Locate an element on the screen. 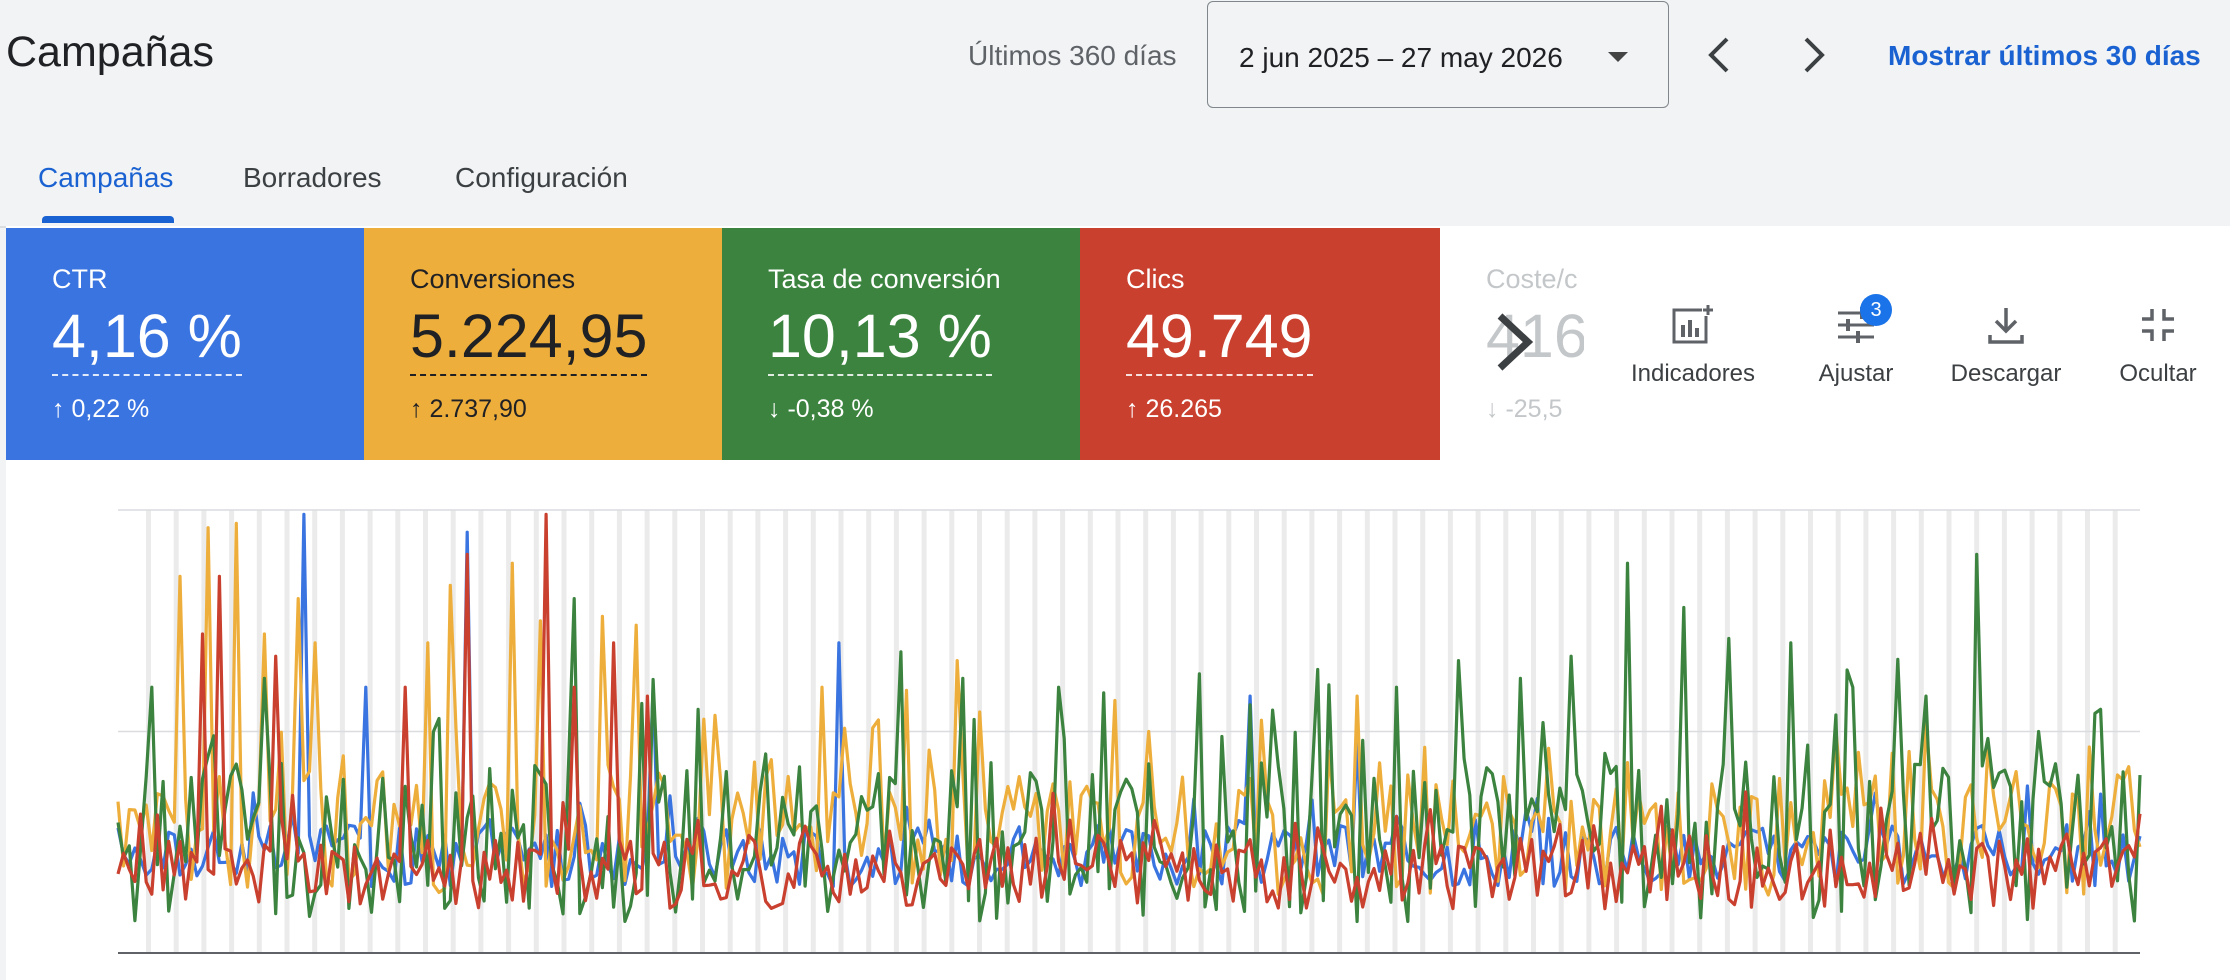 The width and height of the screenshot is (2230, 980). kpi-label: Conversiones is located at coordinates (493, 279).